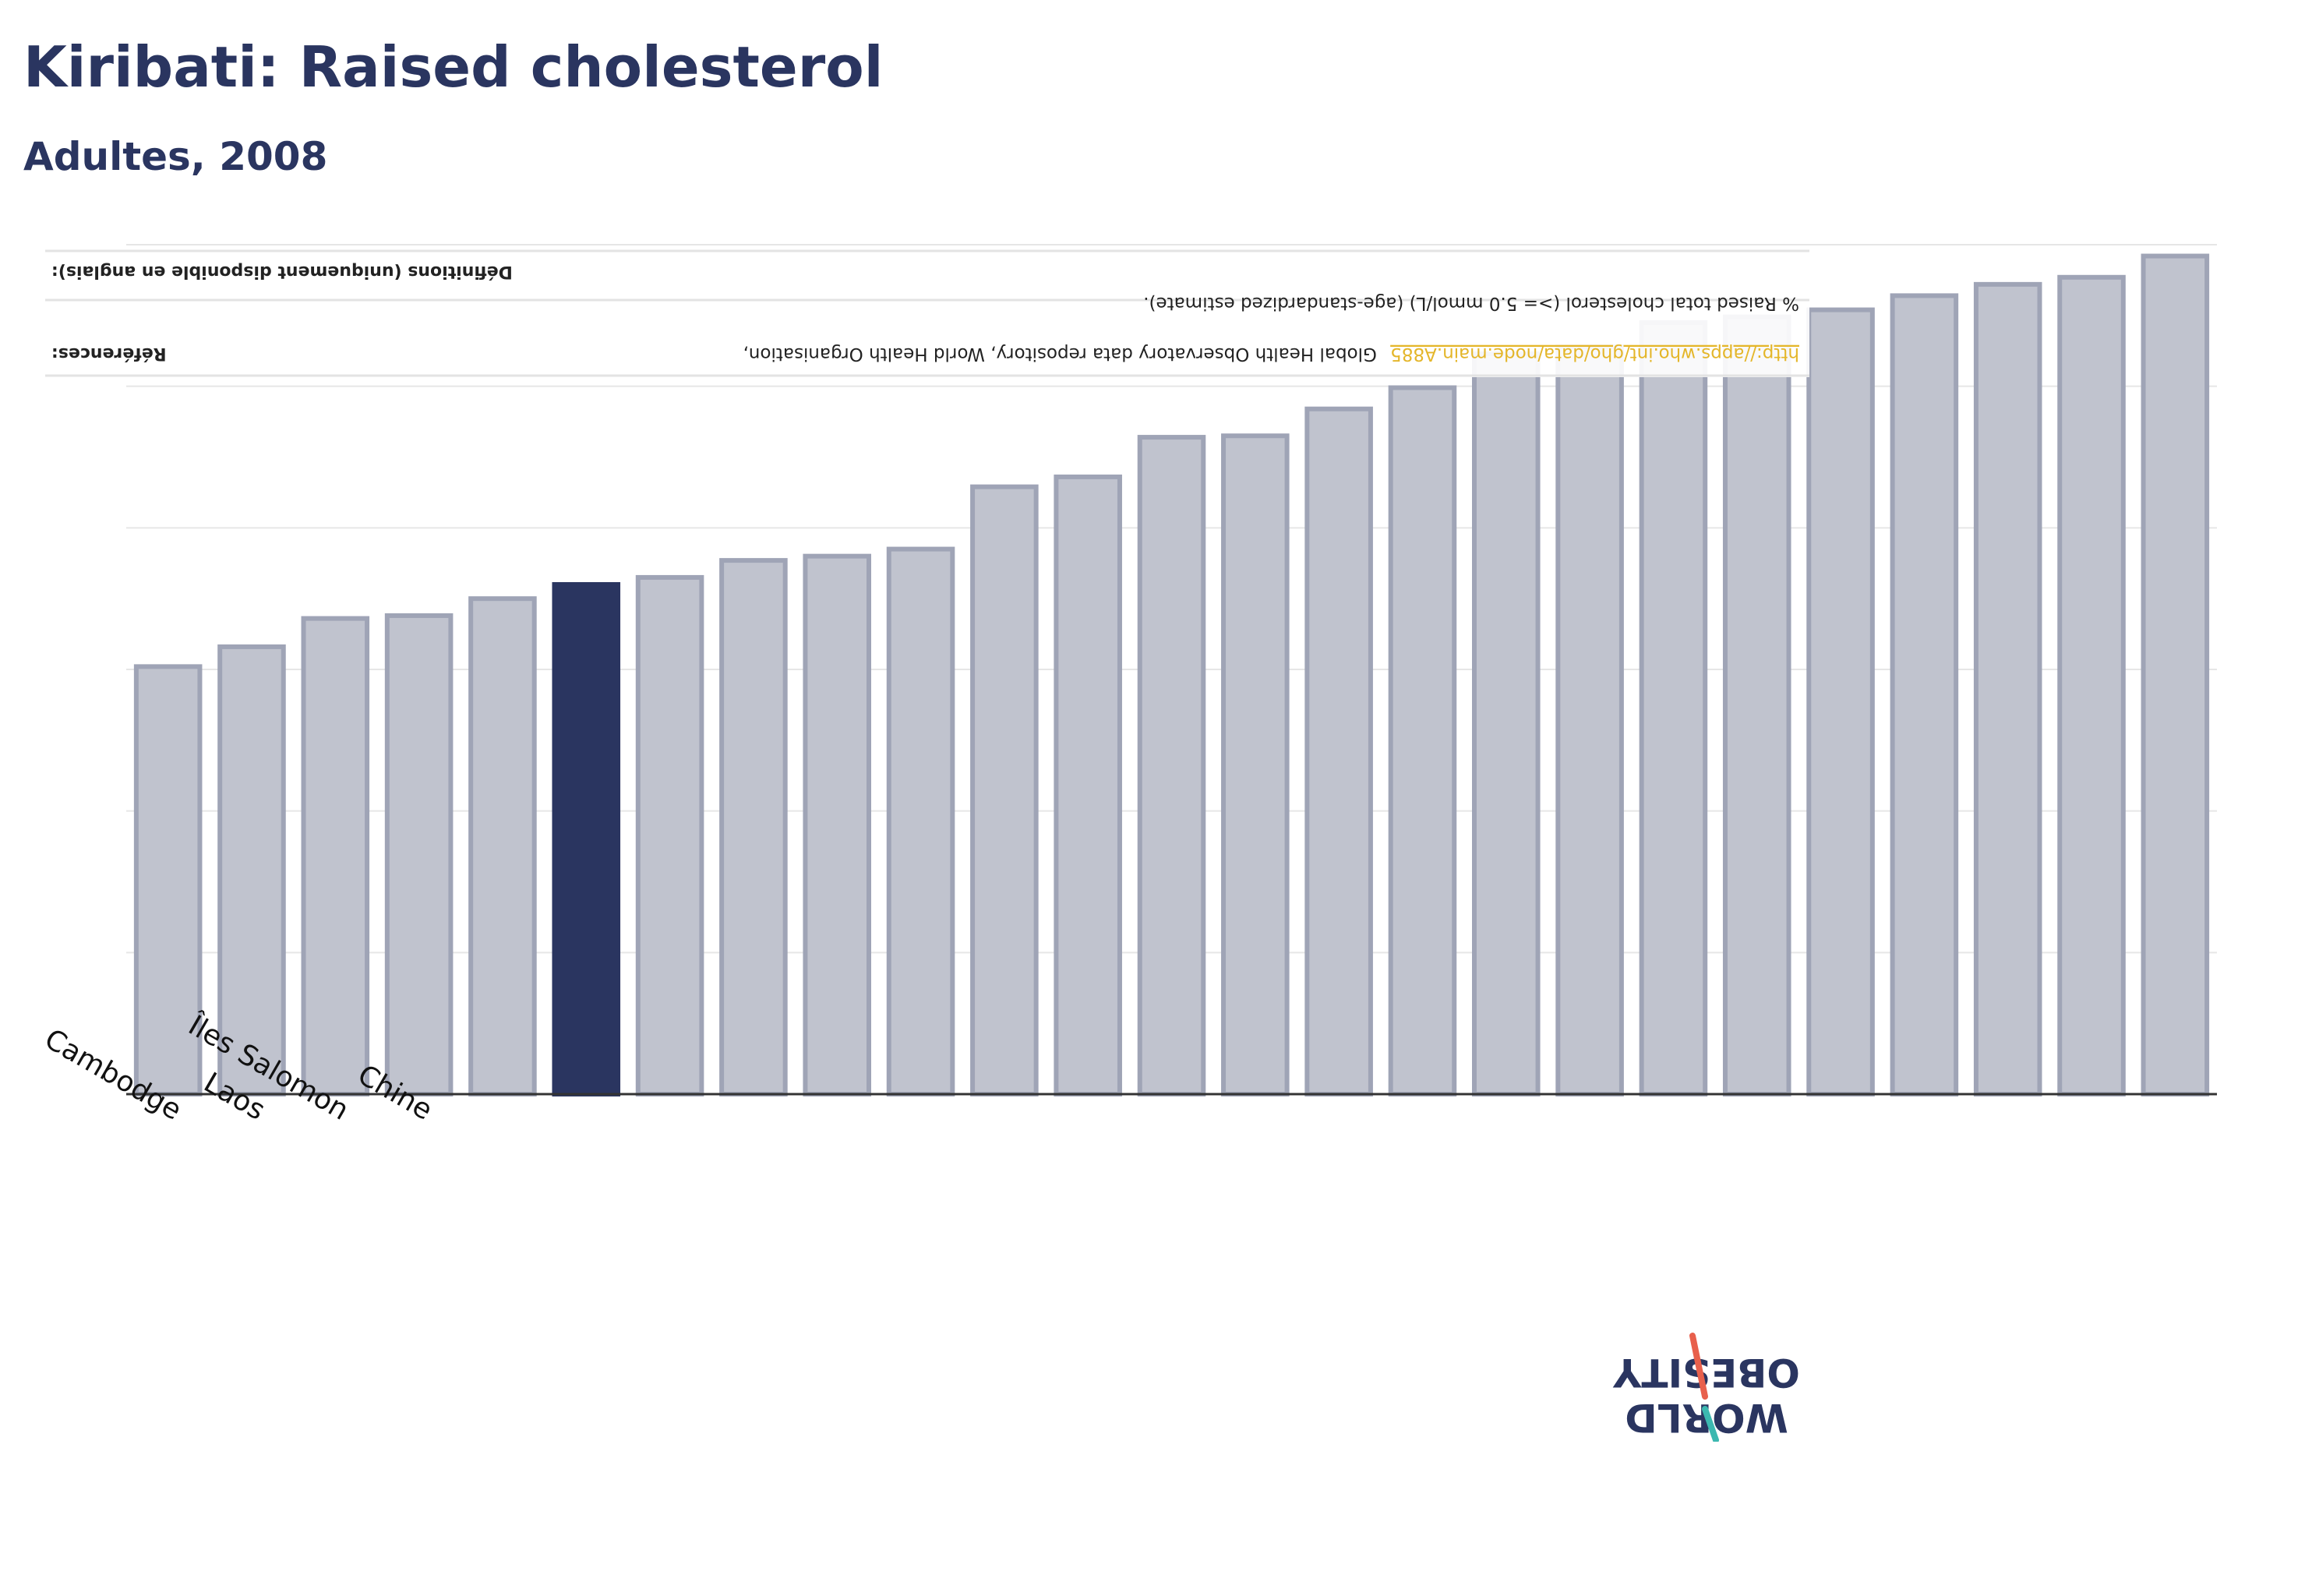 The height and width of the screenshot is (1596, 2305). I want to click on world-obesity-logo: WORLD OBESITY, so click(1706, 1387).